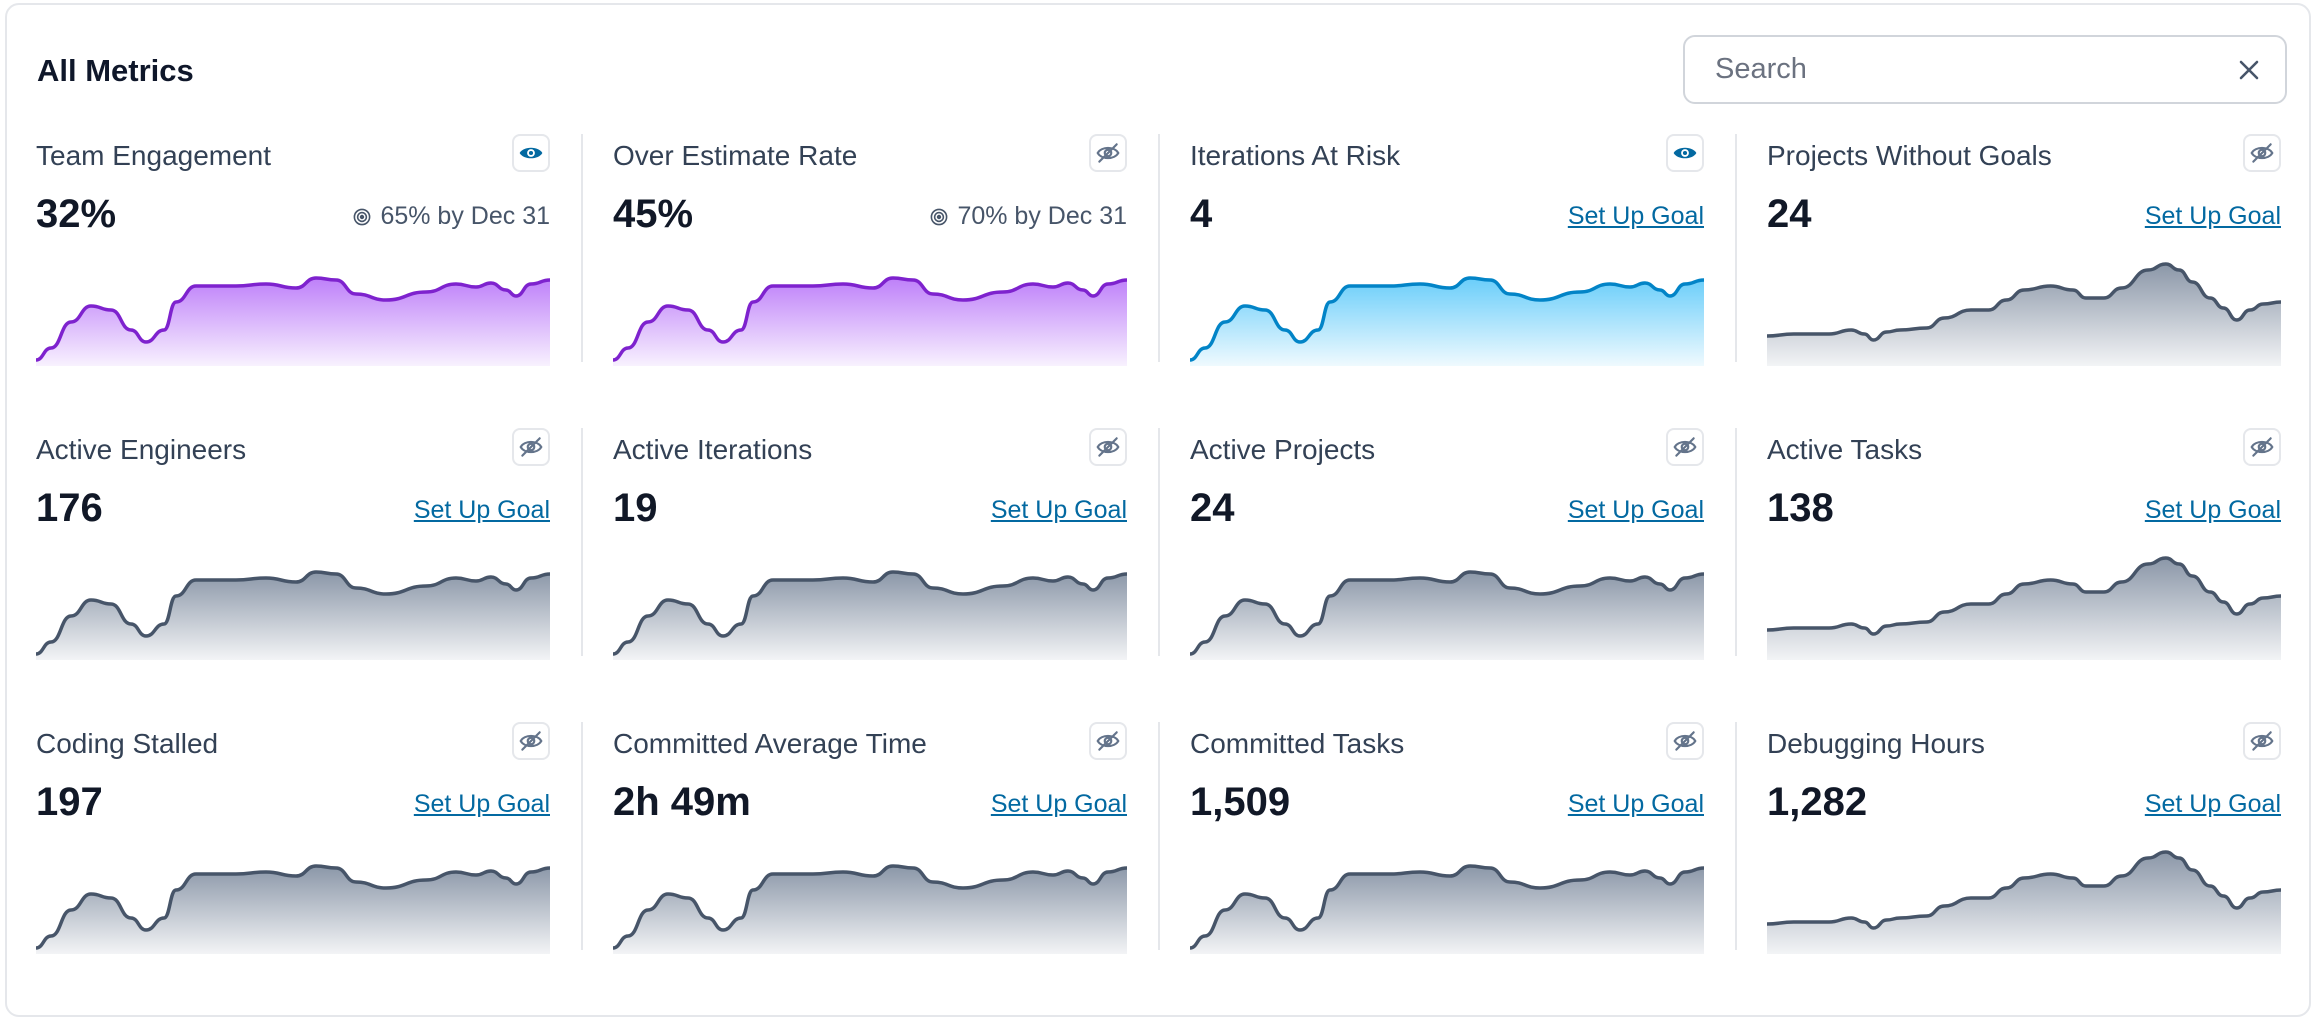  I want to click on metric-value: 176, so click(69, 508).